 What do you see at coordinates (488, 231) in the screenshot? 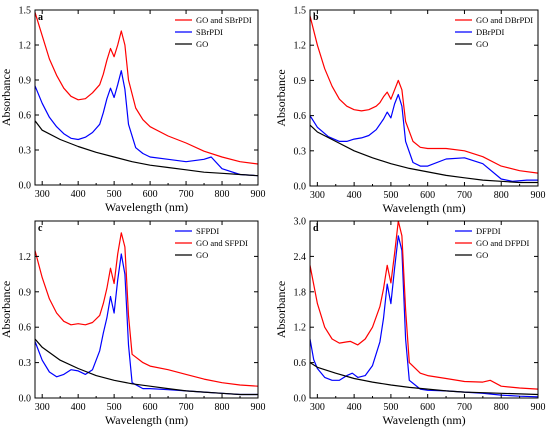
I see `legend-label: DFPDI` at bounding box center [488, 231].